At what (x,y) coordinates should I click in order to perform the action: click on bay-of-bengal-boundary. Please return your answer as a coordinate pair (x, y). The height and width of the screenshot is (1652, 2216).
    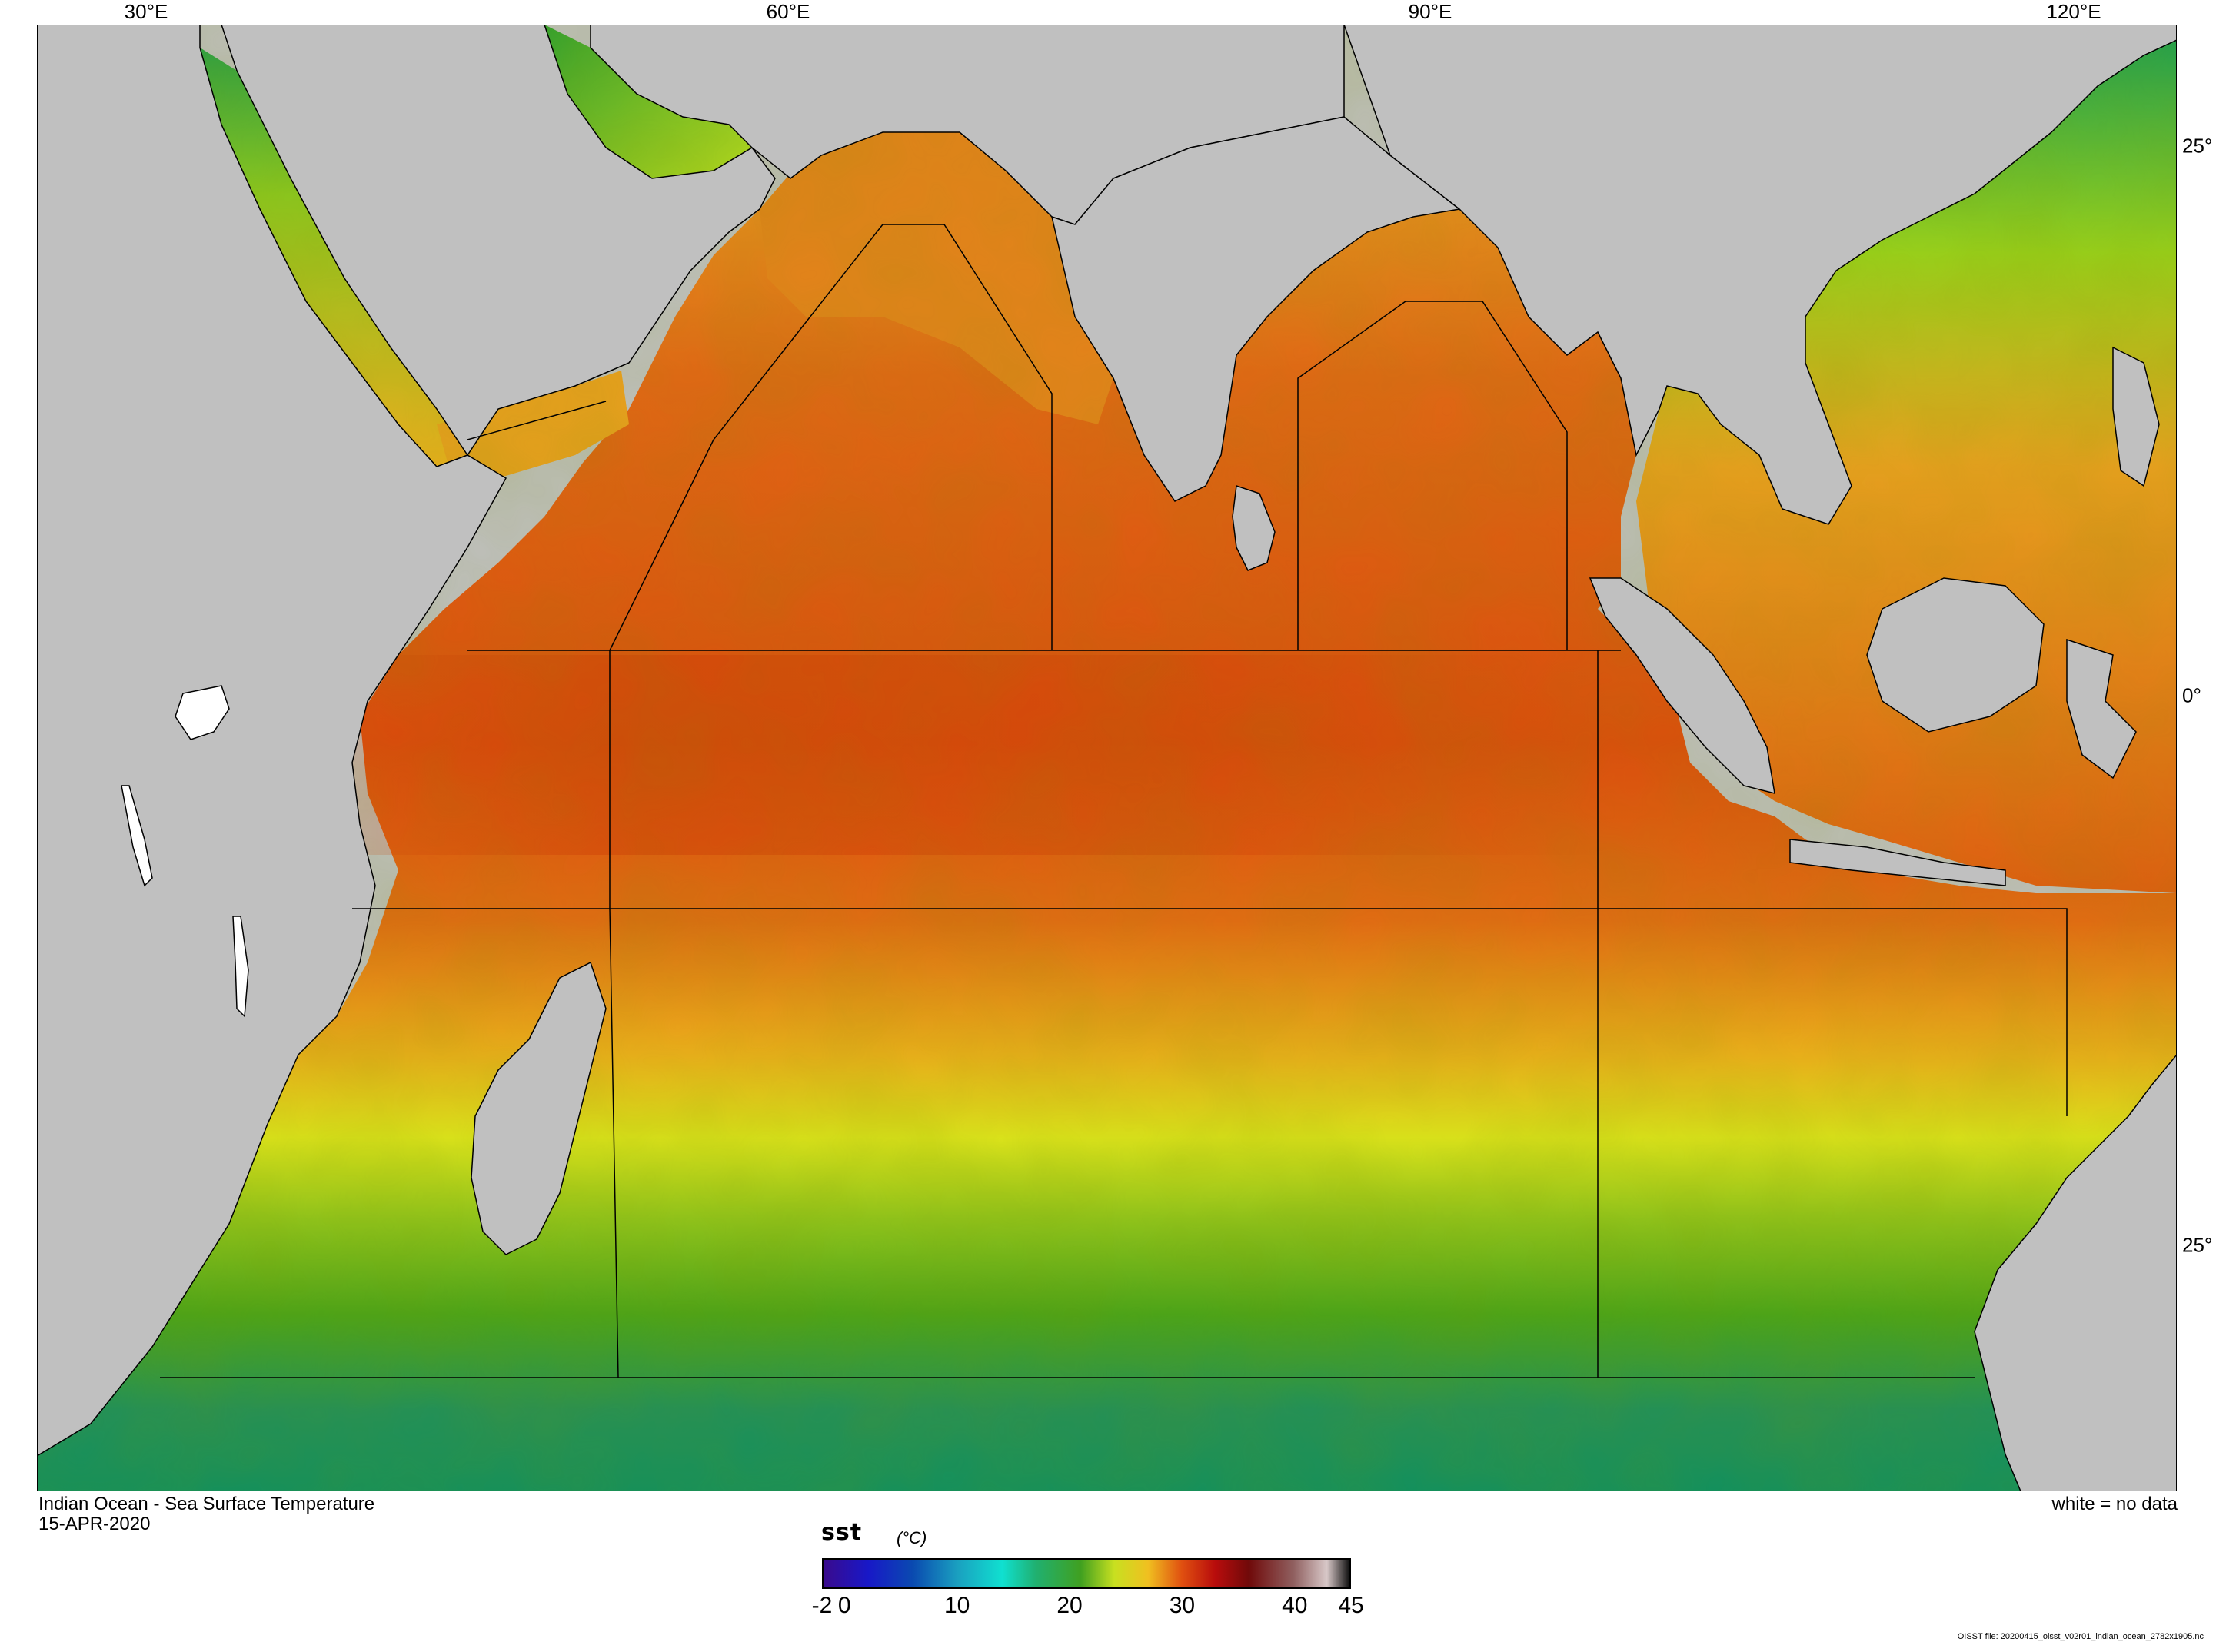
    Looking at the image, I should click on (1432, 476).